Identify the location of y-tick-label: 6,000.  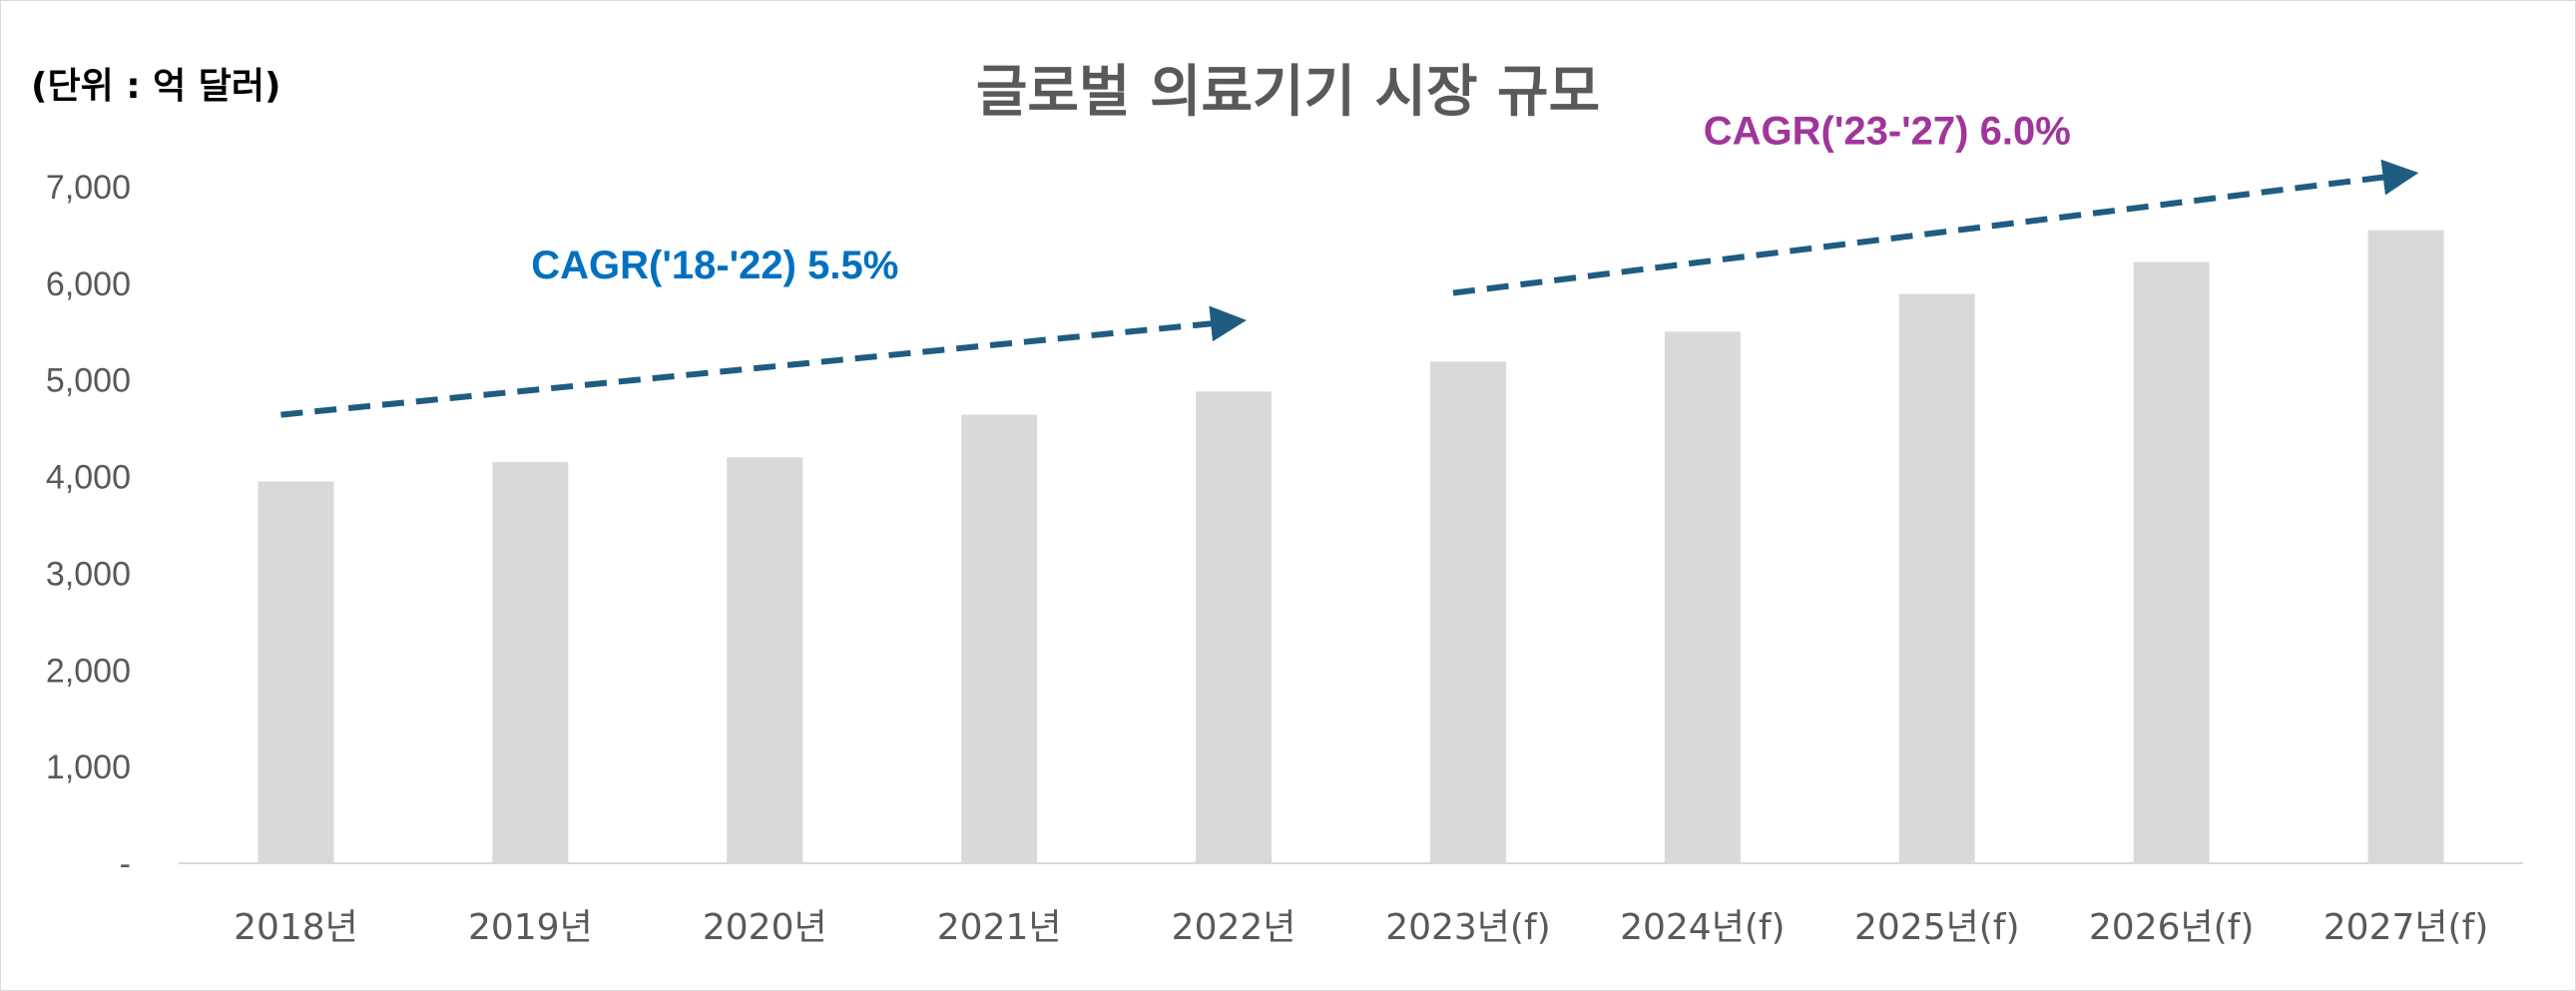
(89, 284).